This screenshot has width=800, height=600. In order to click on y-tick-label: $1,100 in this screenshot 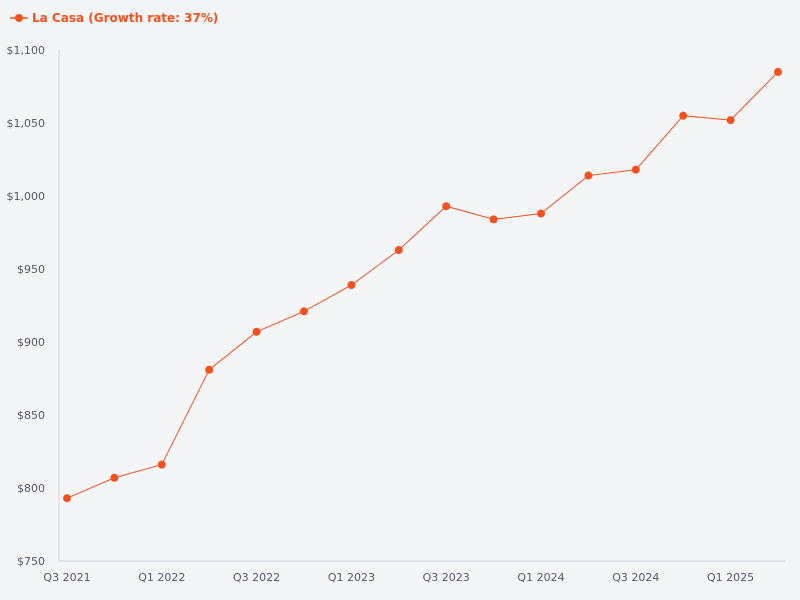, I will do `click(26, 50)`.